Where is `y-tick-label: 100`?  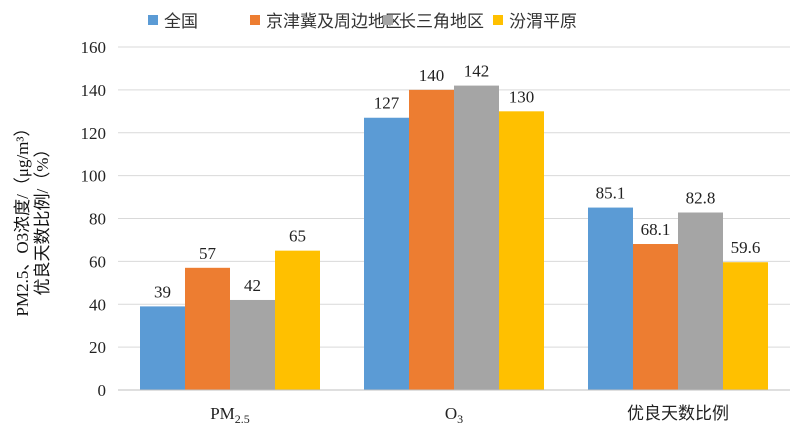 y-tick-label: 100 is located at coordinates (94, 176).